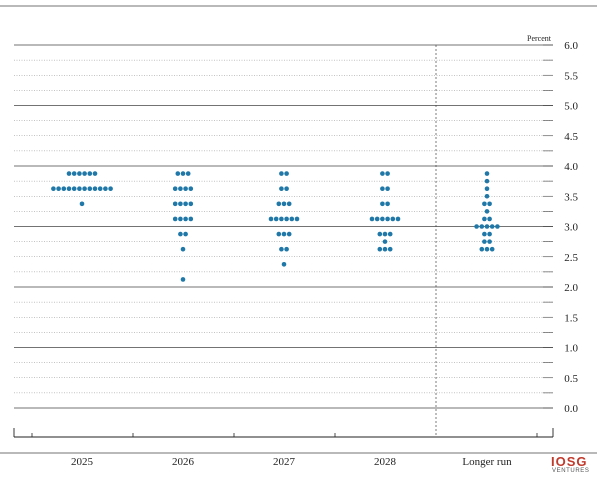  What do you see at coordinates (82, 462) in the screenshot?
I see `x-category-label: 2025` at bounding box center [82, 462].